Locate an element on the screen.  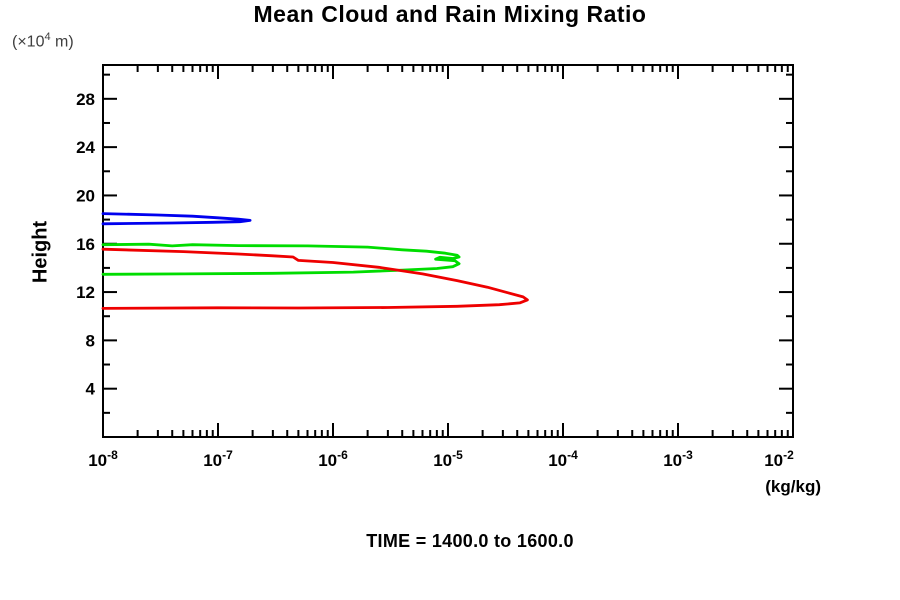
y-tick-label: 16 is located at coordinates (85, 244).